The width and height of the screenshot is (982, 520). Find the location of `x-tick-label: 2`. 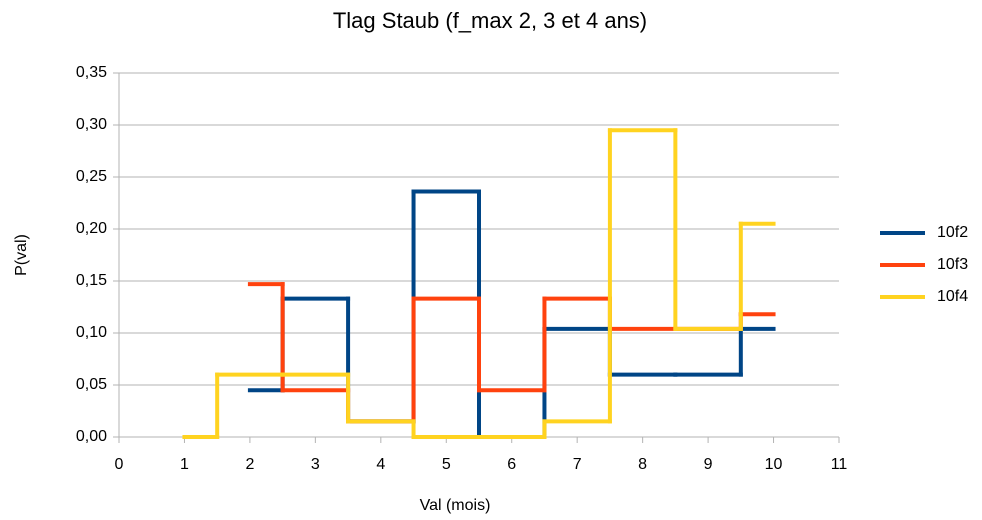

x-tick-label: 2 is located at coordinates (249, 464).